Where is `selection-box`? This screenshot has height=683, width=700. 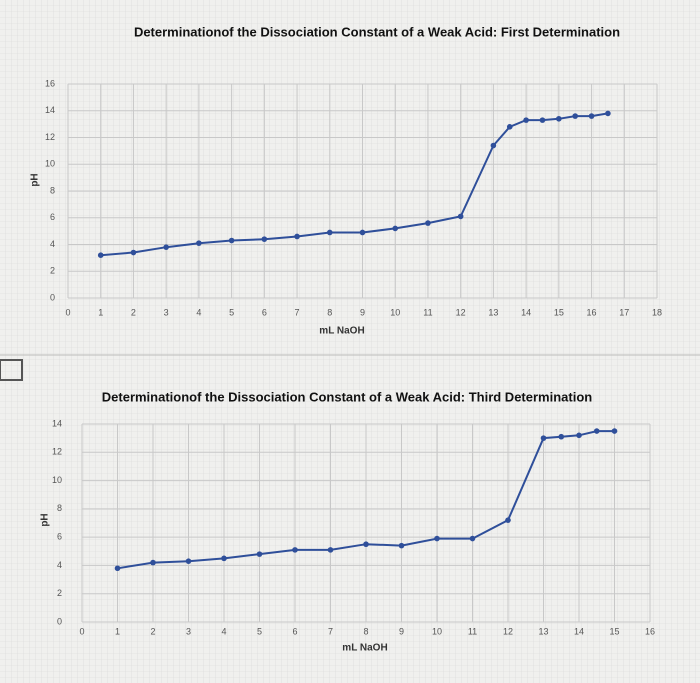 selection-box is located at coordinates (11, 370).